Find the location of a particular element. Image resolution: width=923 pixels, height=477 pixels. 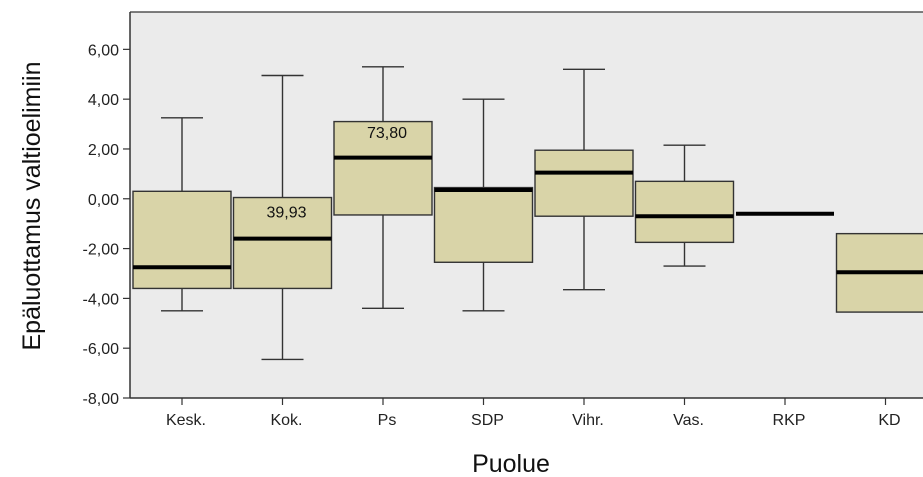

box-vihr is located at coordinates (584, 179).